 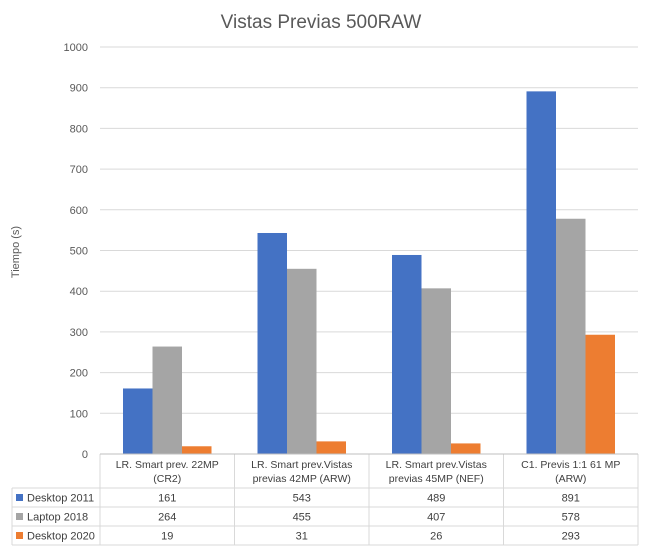 I want to click on data-label: 891, so click(x=571, y=499).